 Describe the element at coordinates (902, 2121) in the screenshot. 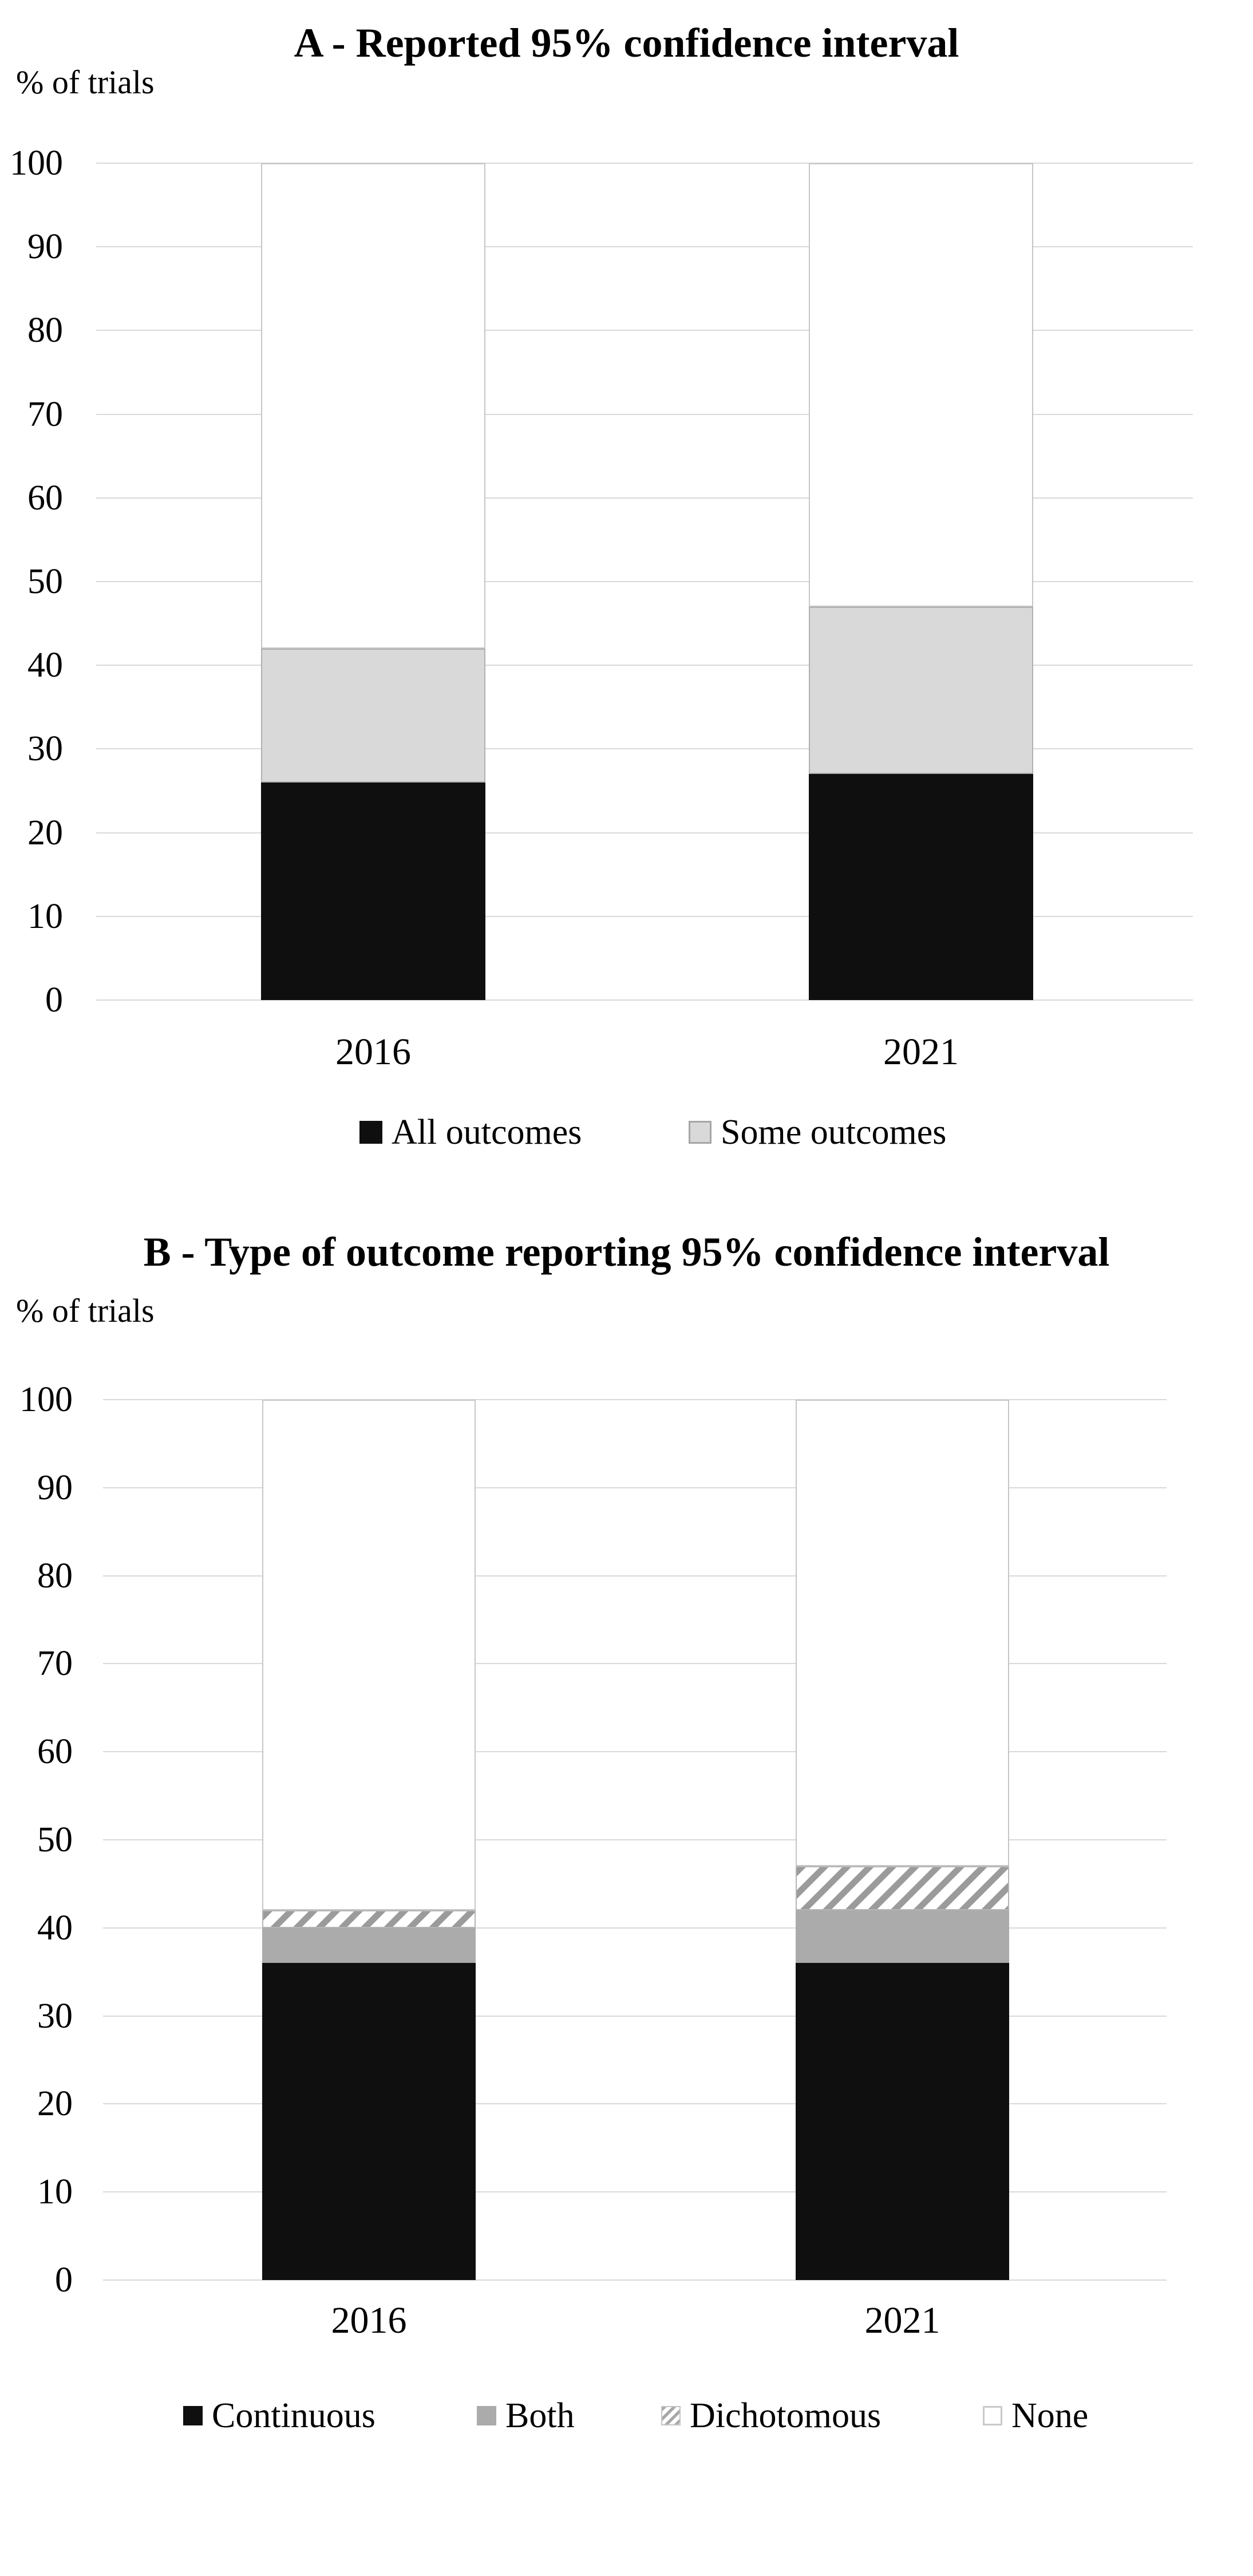

I see `panel-b-bar-segment-continuous-2021` at that location.